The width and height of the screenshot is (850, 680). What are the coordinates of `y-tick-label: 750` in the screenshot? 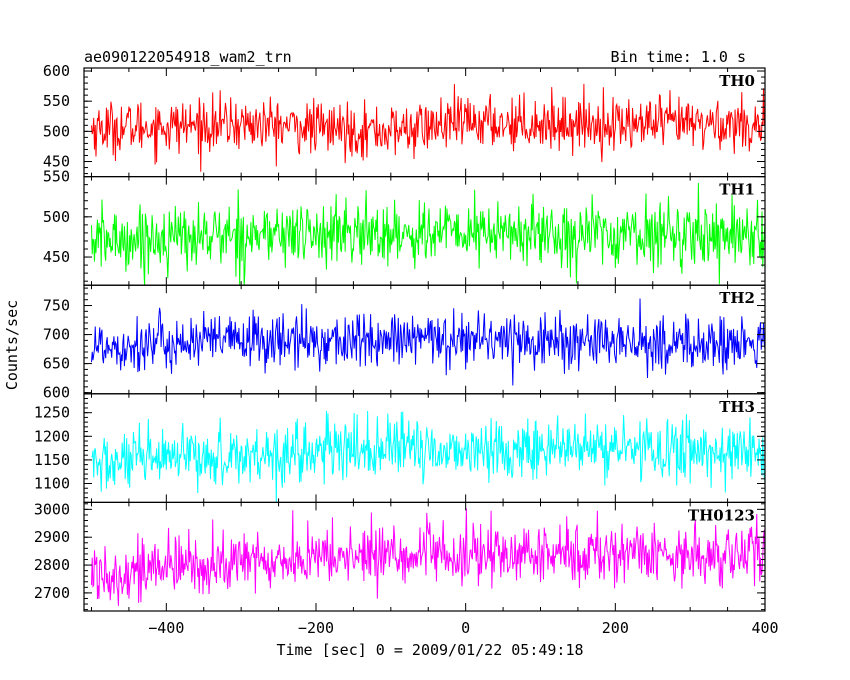 It's located at (56, 306).